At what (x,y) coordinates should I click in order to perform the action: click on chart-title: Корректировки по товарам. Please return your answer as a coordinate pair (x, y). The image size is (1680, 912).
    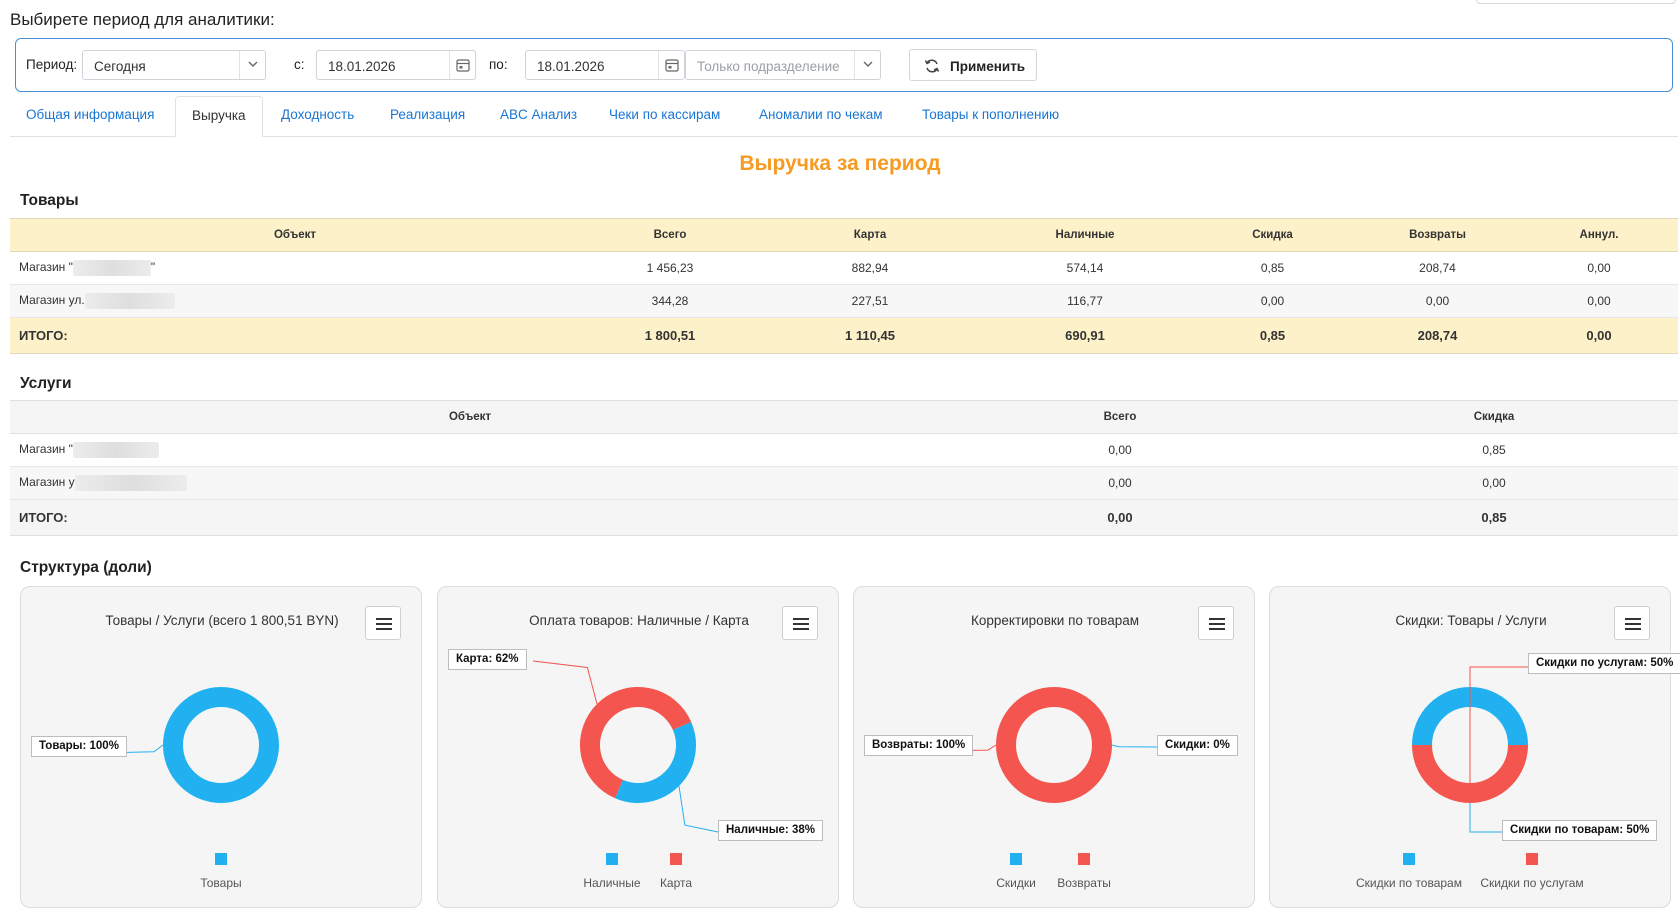
    Looking at the image, I should click on (1055, 620).